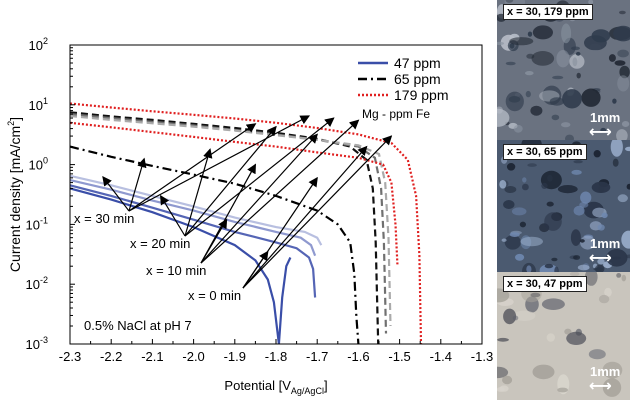 The image size is (630, 400). Describe the element at coordinates (317, 356) in the screenshot. I see `x-tick-label: -1.7` at that location.